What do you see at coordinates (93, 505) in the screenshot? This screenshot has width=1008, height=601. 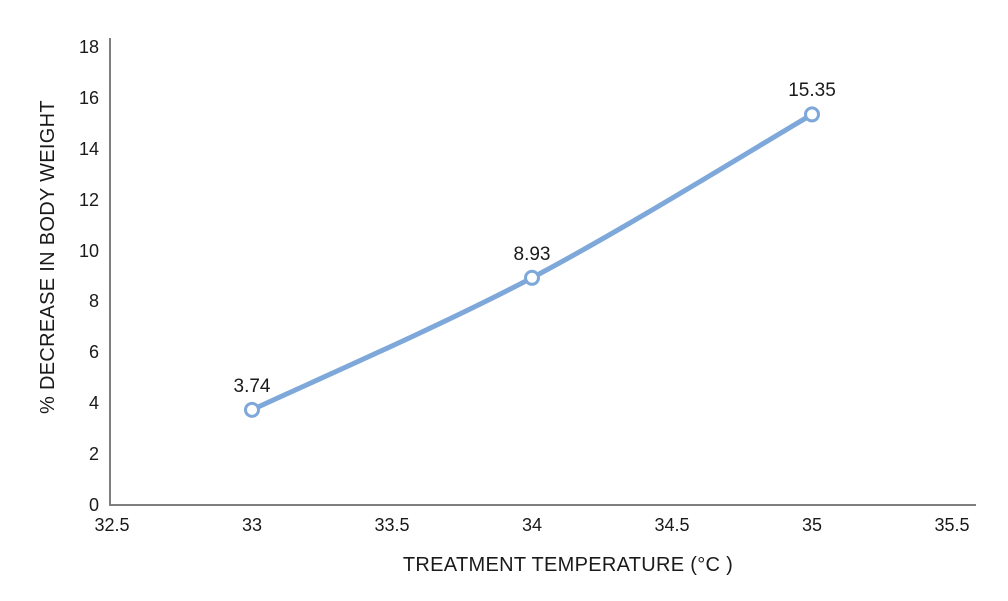 I see `y-tick-label: 0` at bounding box center [93, 505].